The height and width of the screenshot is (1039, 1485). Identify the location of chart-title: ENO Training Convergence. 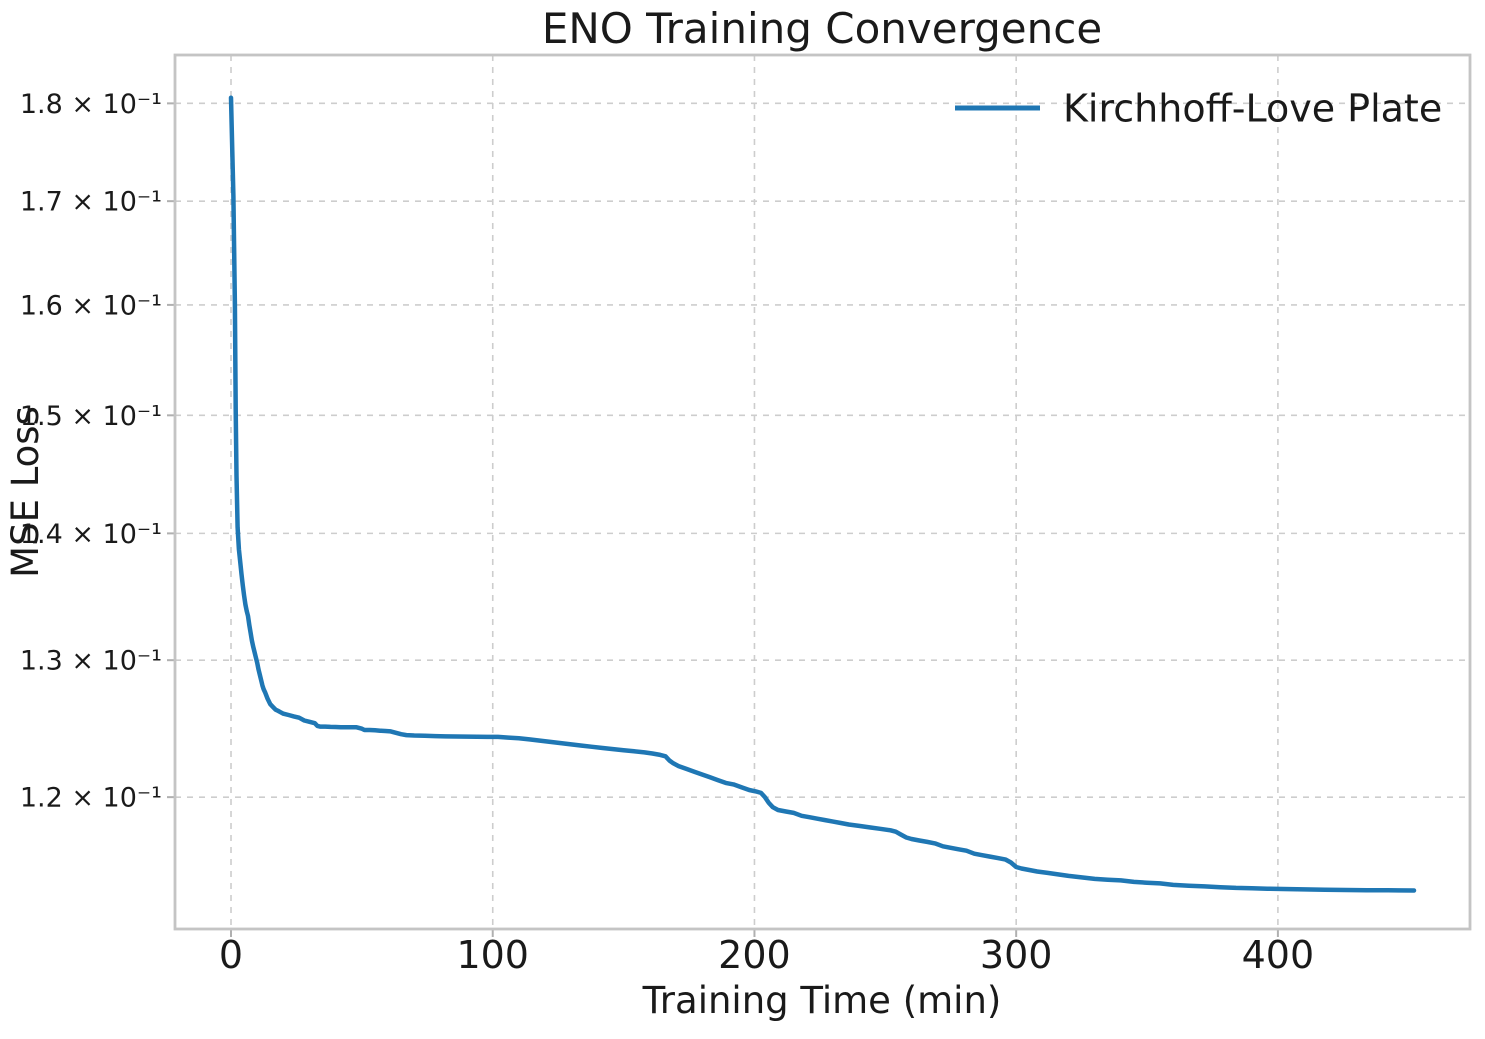
(822, 28).